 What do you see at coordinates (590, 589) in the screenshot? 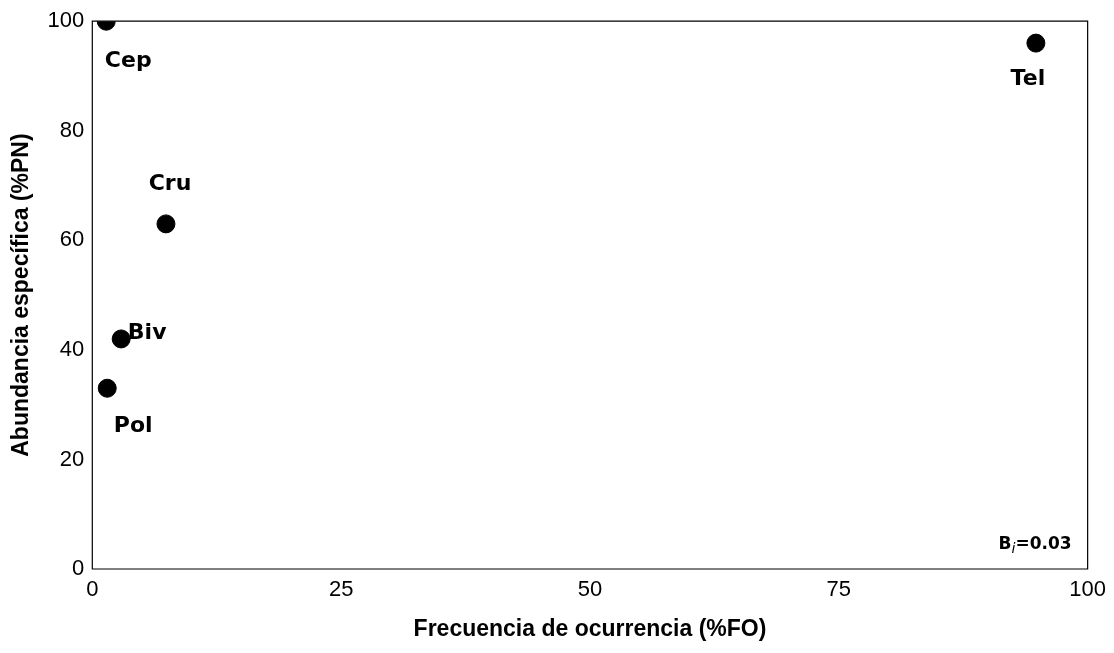
I see `x-tick-label: 50` at bounding box center [590, 589].